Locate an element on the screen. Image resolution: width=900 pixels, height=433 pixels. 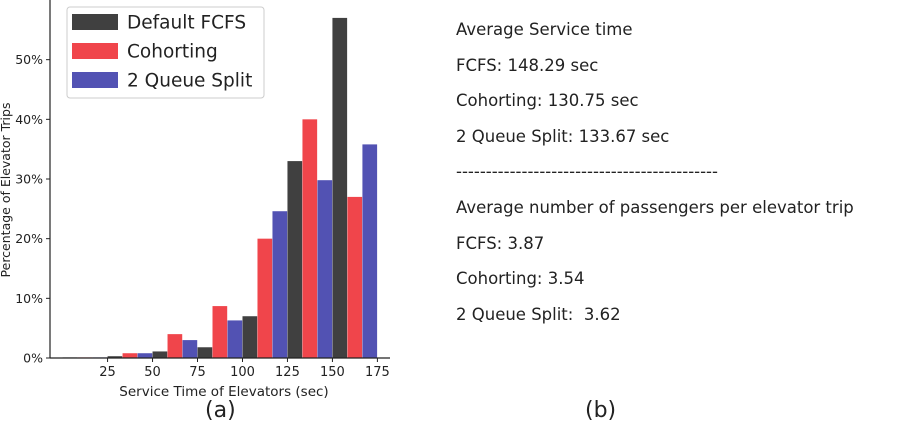
legend: Default FCFS Cohorting 2 Queue Split is located at coordinates (165, 52).